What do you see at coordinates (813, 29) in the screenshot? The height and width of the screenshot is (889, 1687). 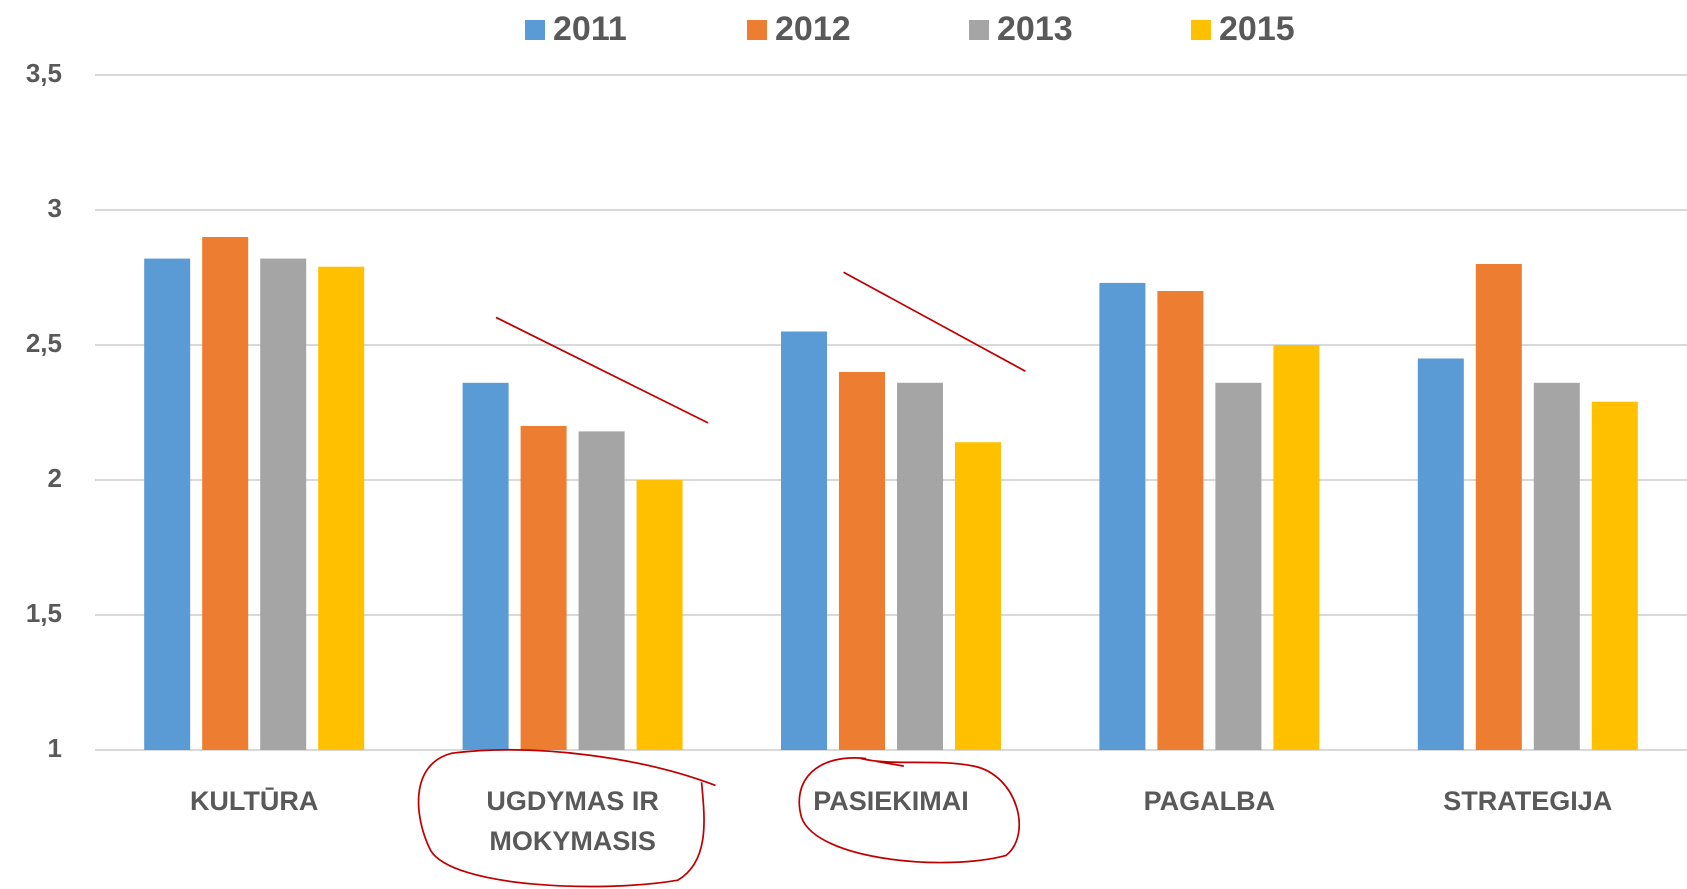 I see `legend-label: 2012` at bounding box center [813, 29].